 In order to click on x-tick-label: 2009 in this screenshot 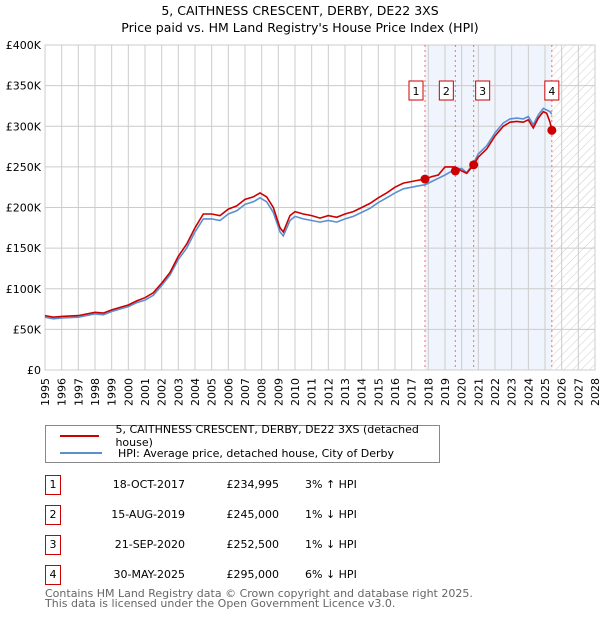, I will do `click(278, 392)`.